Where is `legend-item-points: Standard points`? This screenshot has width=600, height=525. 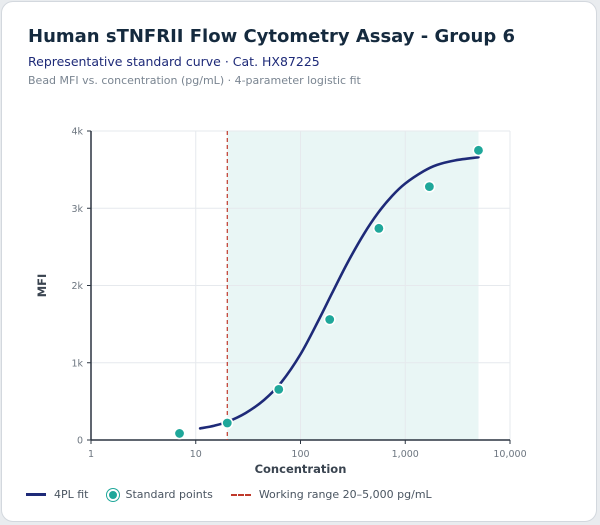 legend-item-points: Standard points is located at coordinates (159, 494).